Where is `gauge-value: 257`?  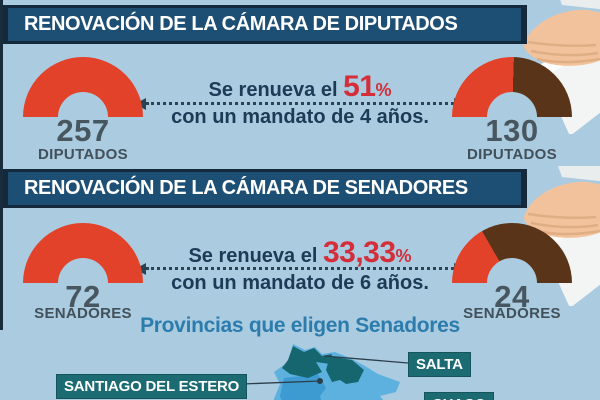
gauge-value: 257 is located at coordinates (83, 130).